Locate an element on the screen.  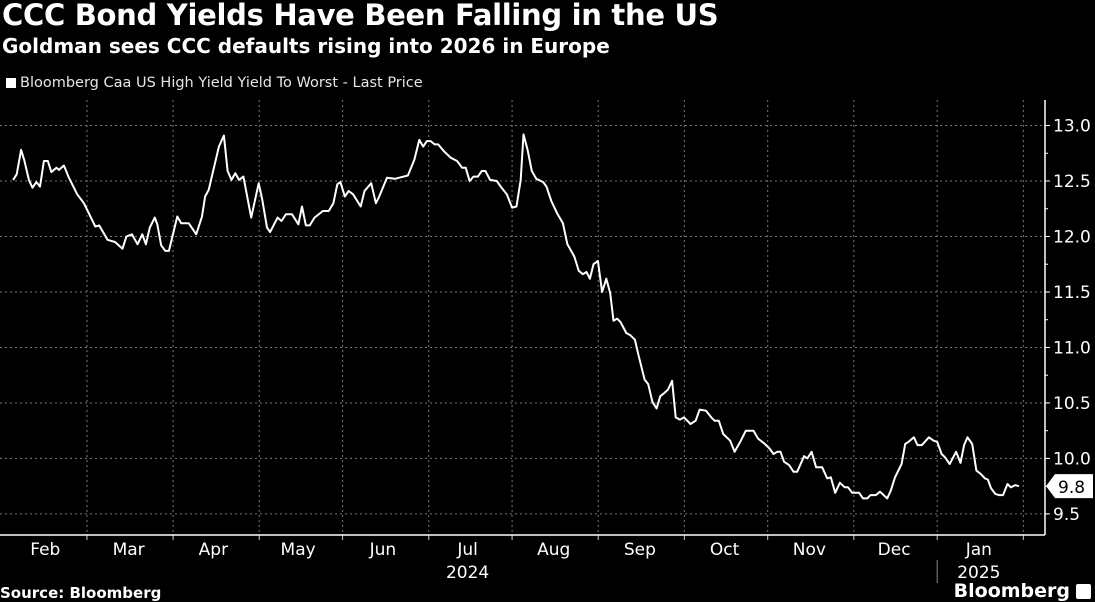
logo-text: Bloomberg is located at coordinates (1011, 591).